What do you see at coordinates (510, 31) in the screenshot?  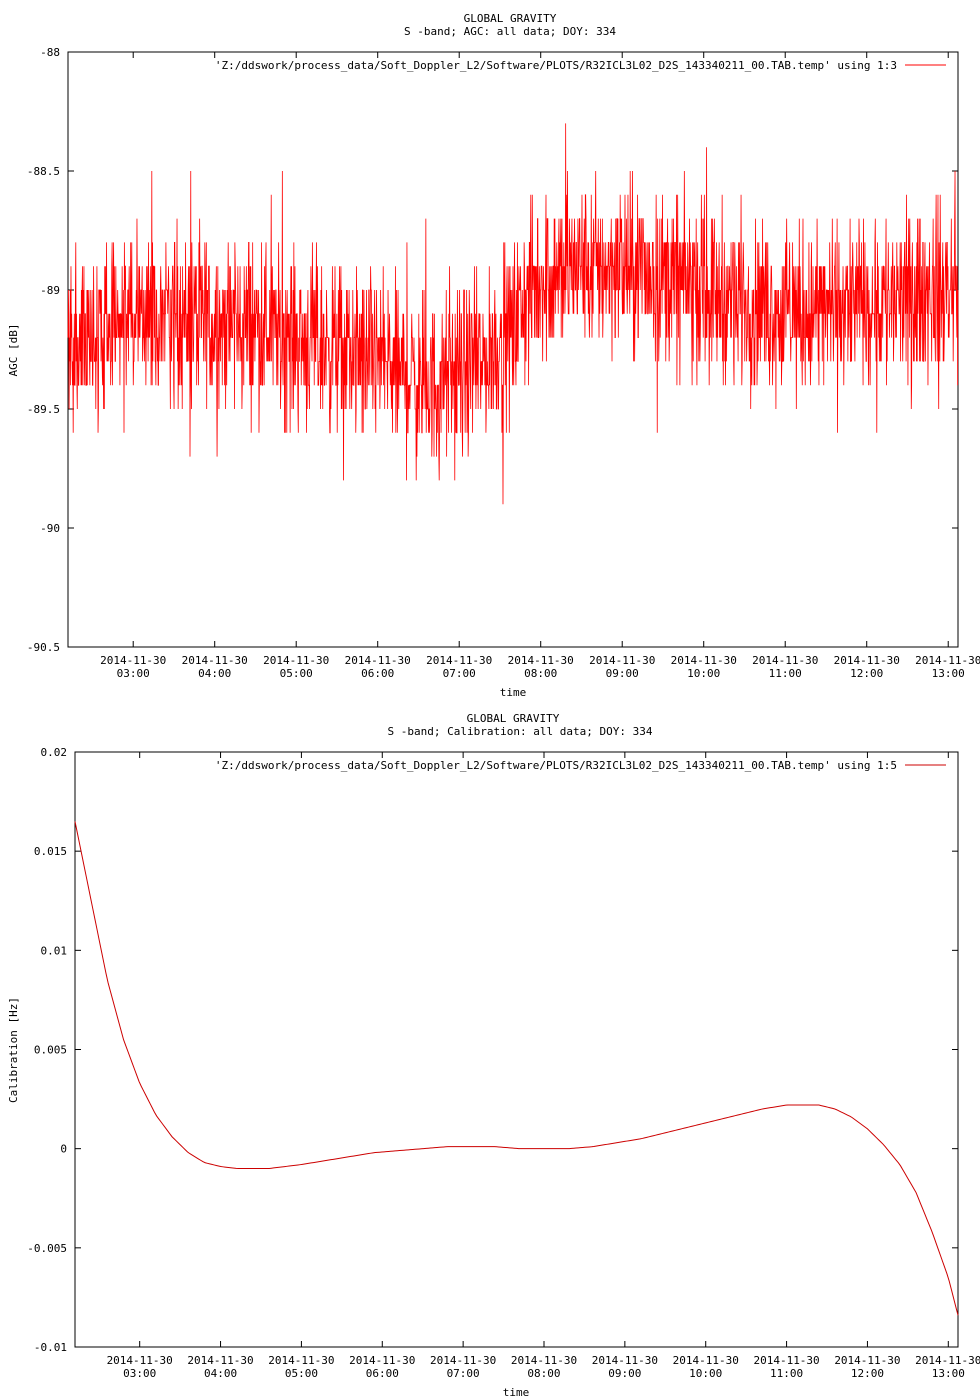 I see `chart-subtitle: S -band; AGC: all data; DOY: 334` at bounding box center [510, 31].